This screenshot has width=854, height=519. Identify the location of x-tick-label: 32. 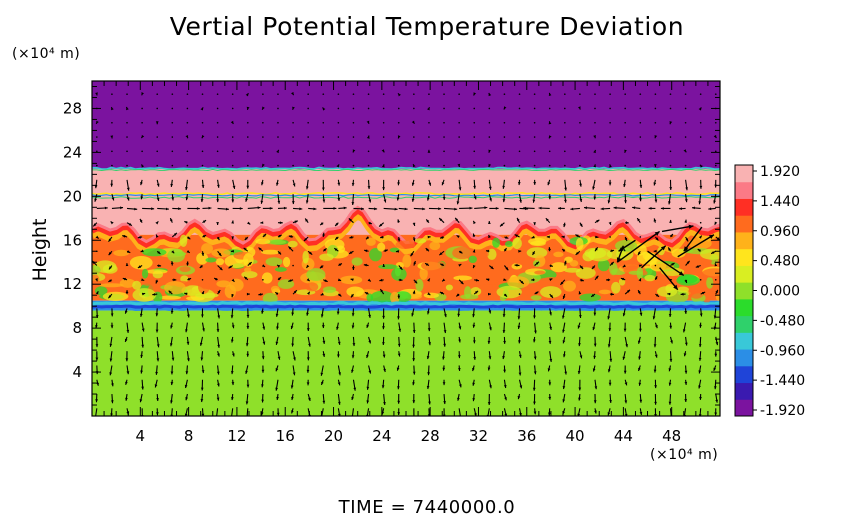
(478, 436).